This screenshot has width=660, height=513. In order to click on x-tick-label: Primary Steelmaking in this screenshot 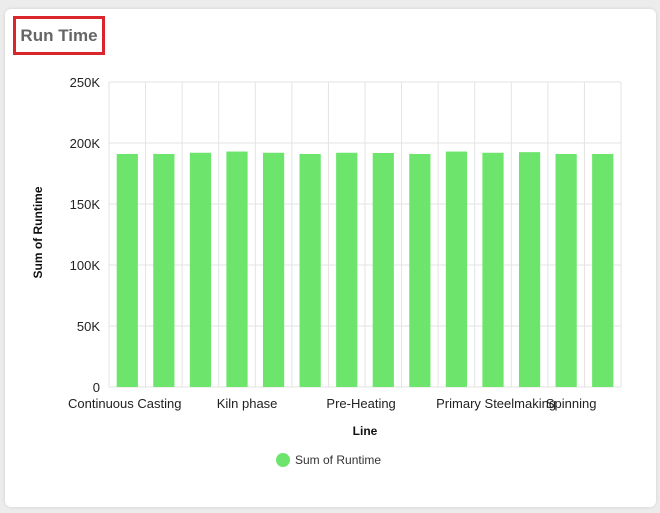, I will do `click(496, 403)`.